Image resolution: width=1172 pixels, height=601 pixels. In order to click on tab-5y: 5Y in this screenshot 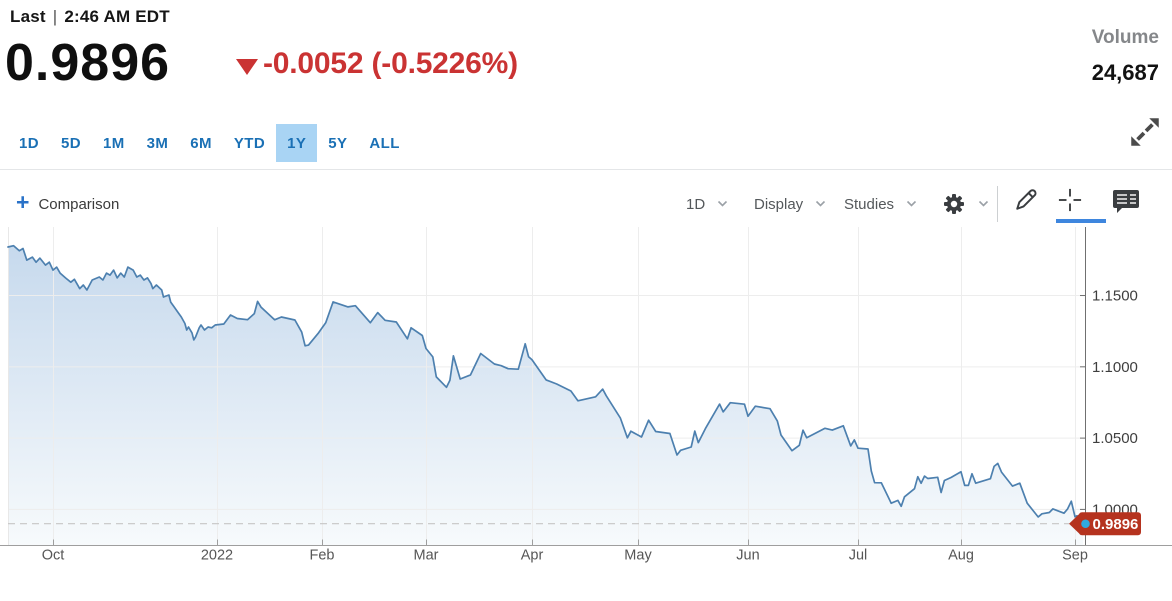, I will do `click(337, 143)`.